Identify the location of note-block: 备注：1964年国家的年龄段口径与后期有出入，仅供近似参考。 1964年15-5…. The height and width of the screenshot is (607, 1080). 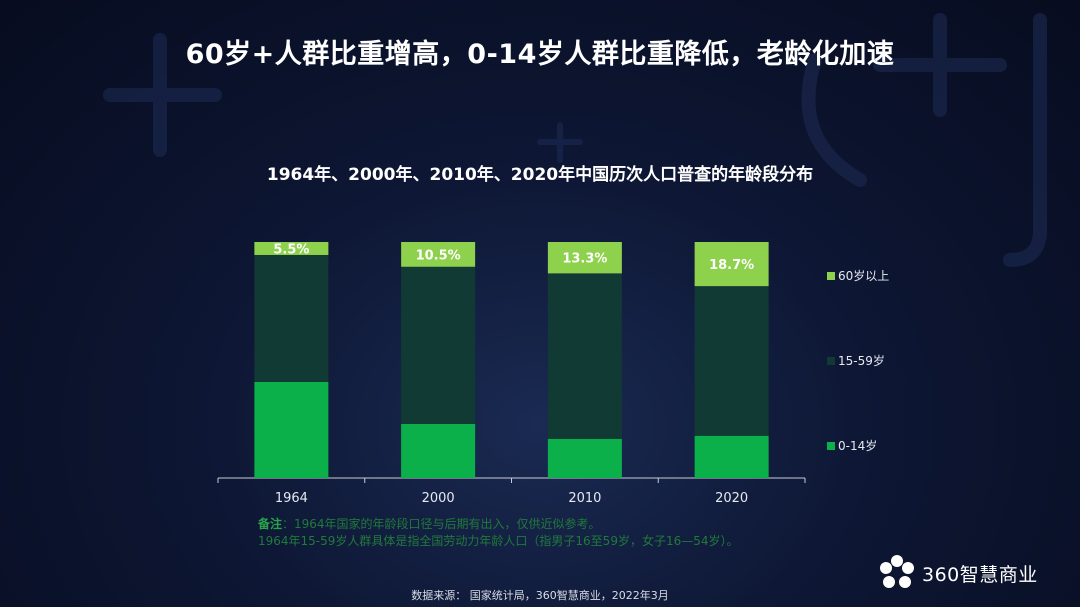
(568, 533).